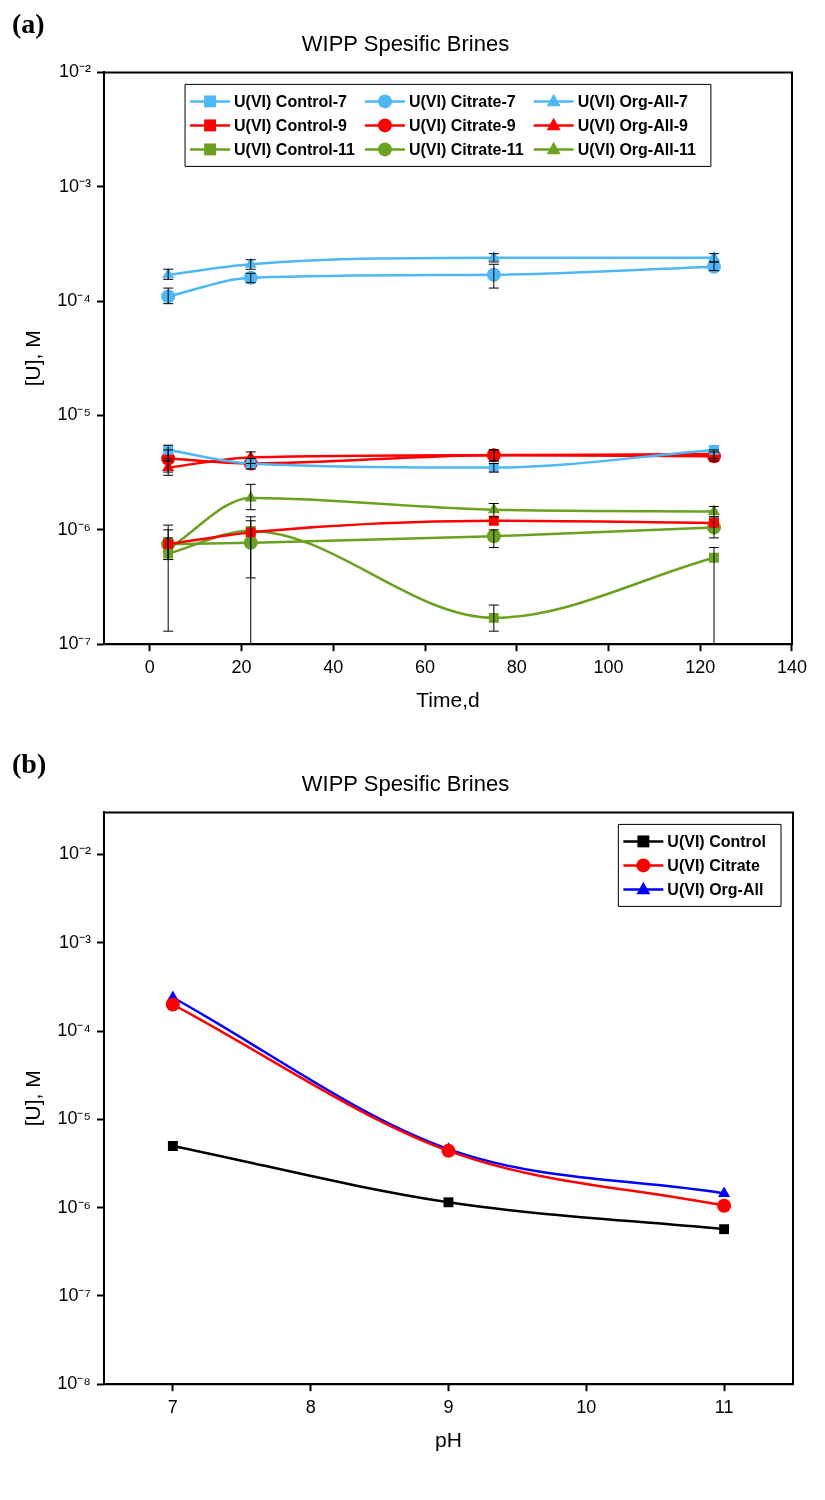 Image resolution: width=825 pixels, height=1500 pixels. What do you see at coordinates (608, 666) in the screenshot?
I see `x-tick-label: 100` at bounding box center [608, 666].